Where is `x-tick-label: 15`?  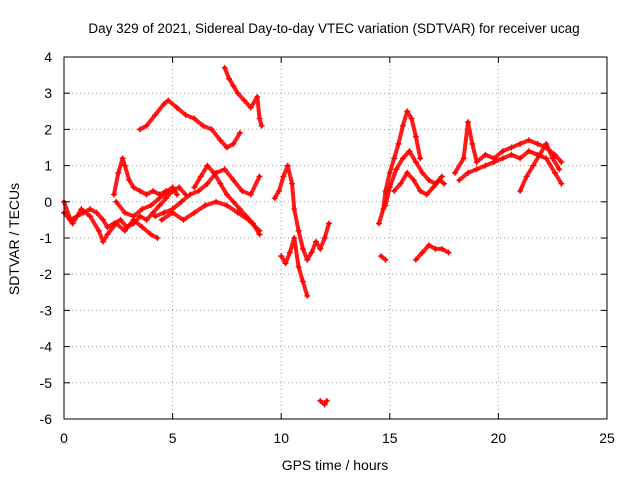 x-tick-label: 15 is located at coordinates (390, 438).